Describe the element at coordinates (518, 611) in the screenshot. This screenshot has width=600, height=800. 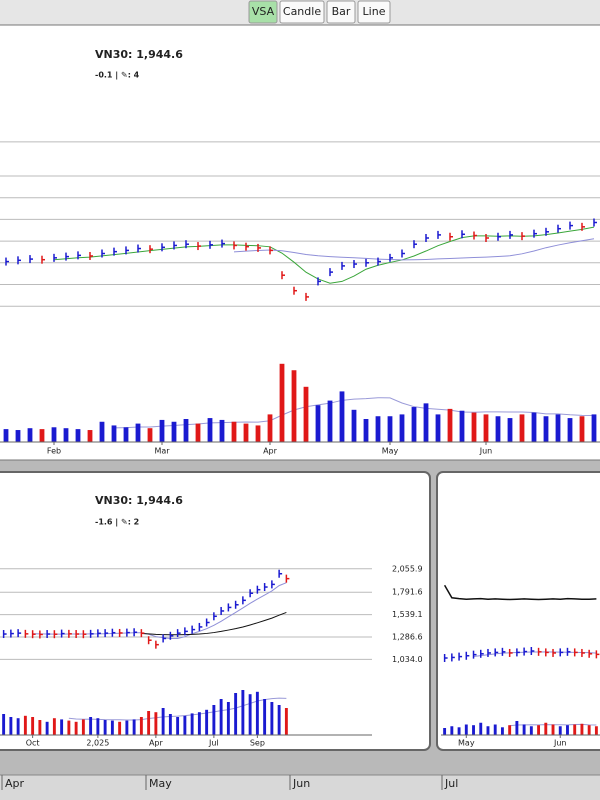
I see `bottom-right-panel` at that location.